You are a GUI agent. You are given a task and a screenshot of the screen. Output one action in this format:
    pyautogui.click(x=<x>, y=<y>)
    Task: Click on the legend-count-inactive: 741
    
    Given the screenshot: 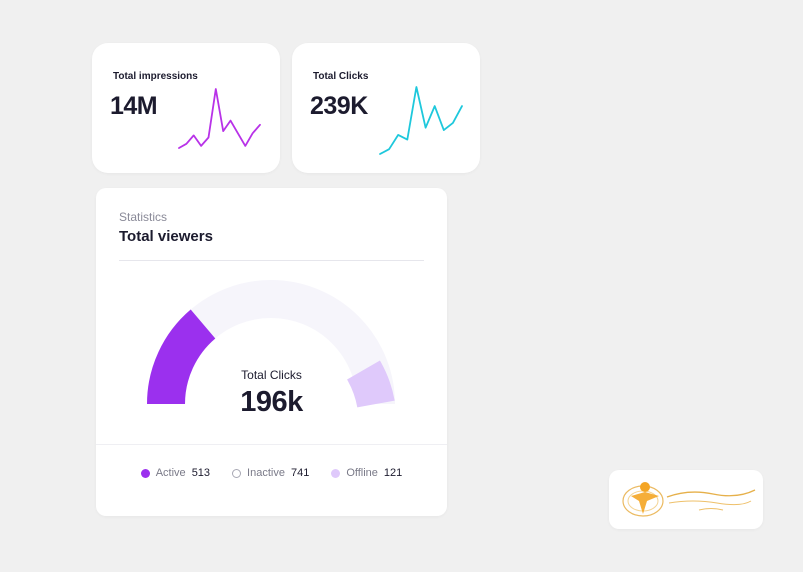 What is the action you would take?
    pyautogui.click(x=300, y=473)
    